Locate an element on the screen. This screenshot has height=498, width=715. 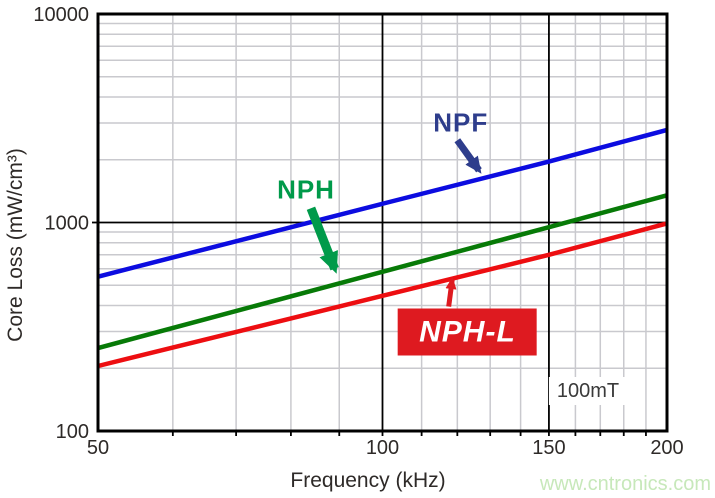
series-label-nph: NPH is located at coordinates (306, 189).